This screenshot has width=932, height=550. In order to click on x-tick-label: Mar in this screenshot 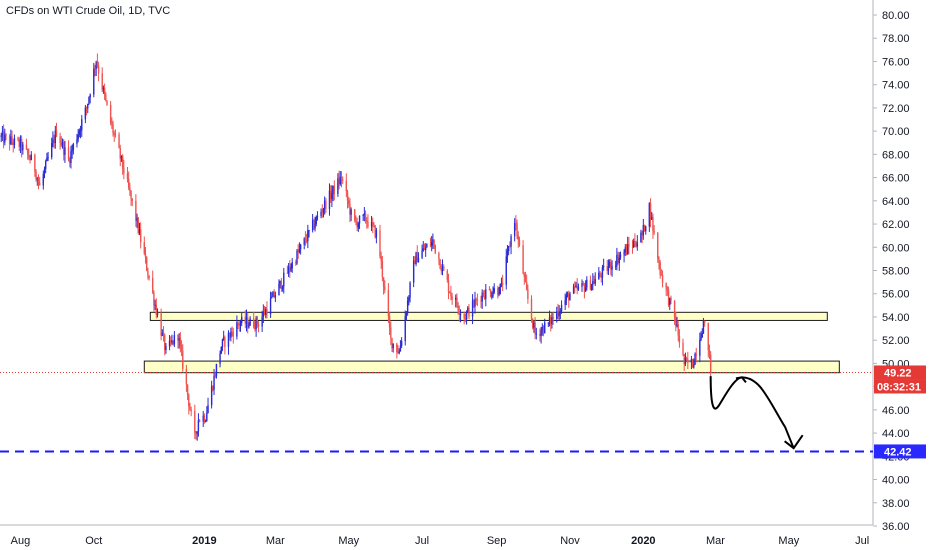, I will do `click(715, 541)`.